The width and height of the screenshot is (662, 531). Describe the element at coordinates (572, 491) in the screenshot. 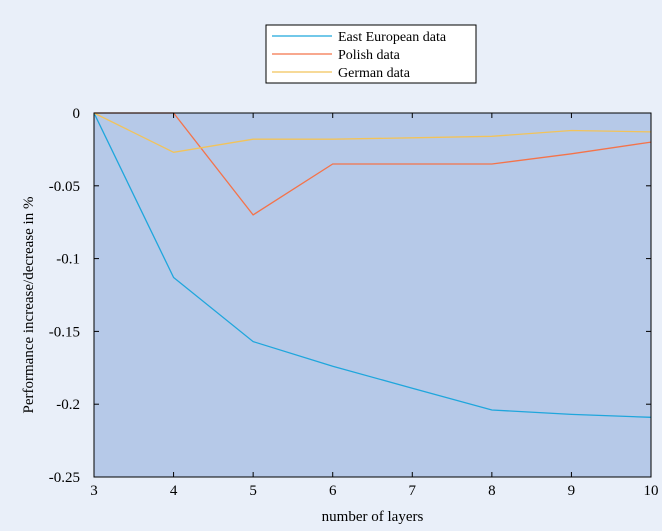

I see `x-tick-label: 9` at that location.